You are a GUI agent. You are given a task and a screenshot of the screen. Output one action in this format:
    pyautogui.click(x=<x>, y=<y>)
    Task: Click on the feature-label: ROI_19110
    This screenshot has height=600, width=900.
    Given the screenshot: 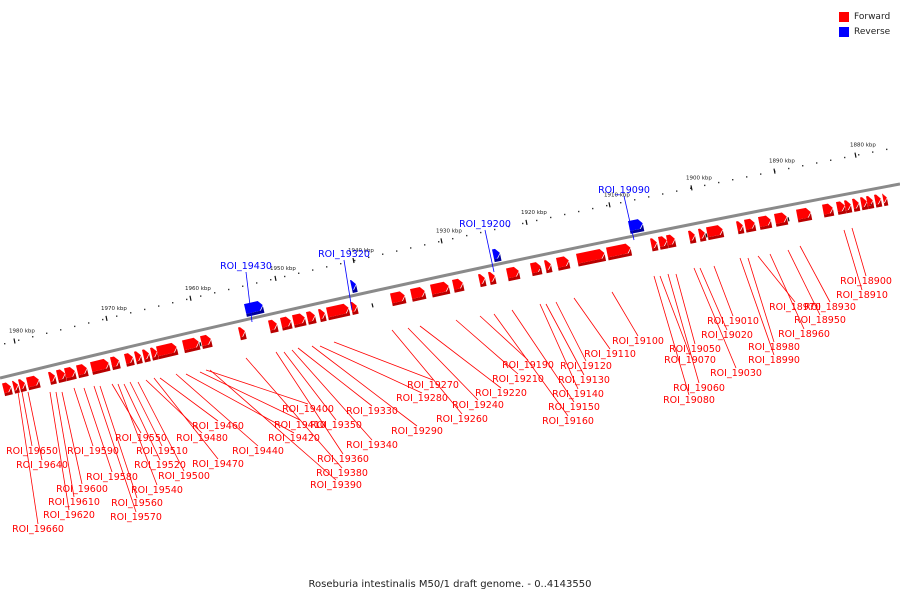 What is the action you would take?
    pyautogui.click(x=610, y=354)
    